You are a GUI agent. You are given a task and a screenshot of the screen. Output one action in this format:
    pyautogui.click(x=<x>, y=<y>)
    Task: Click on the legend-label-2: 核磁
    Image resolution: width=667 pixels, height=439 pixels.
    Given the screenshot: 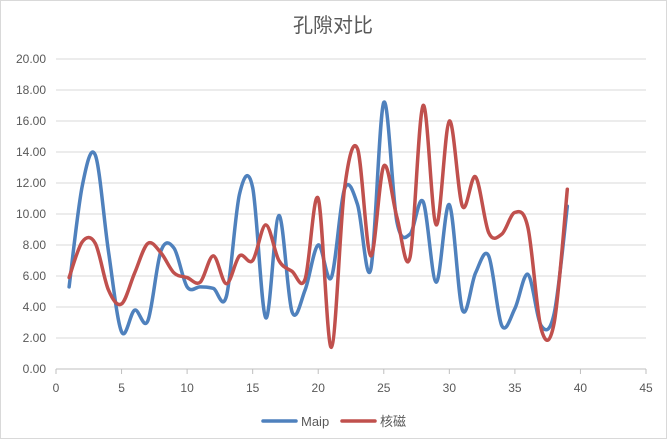 What is the action you would take?
    pyautogui.click(x=393, y=421)
    